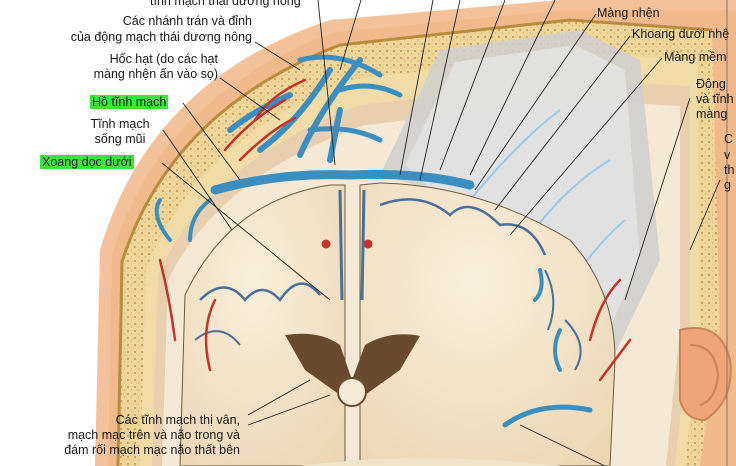  I want to click on label-meningeal-vessels-line2: và tĩnh, so click(715, 99).